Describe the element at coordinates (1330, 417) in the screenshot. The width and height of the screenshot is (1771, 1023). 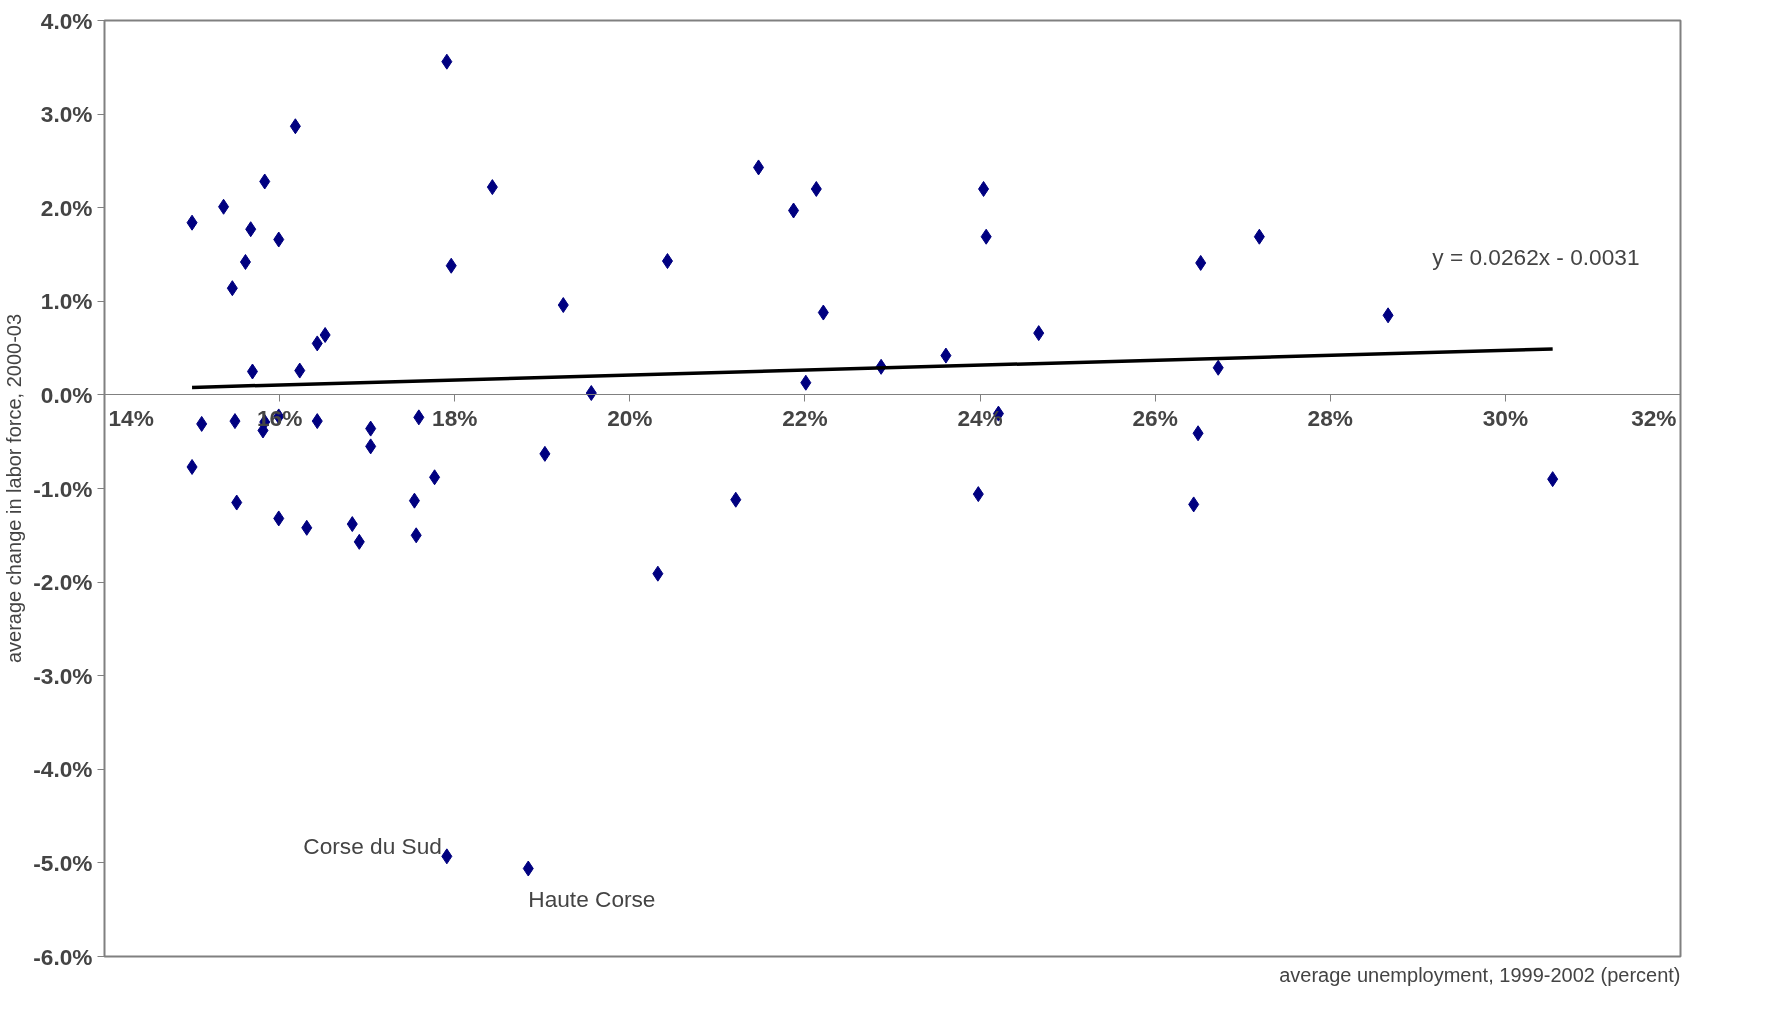
I see `x-tick-label: 28%` at that location.